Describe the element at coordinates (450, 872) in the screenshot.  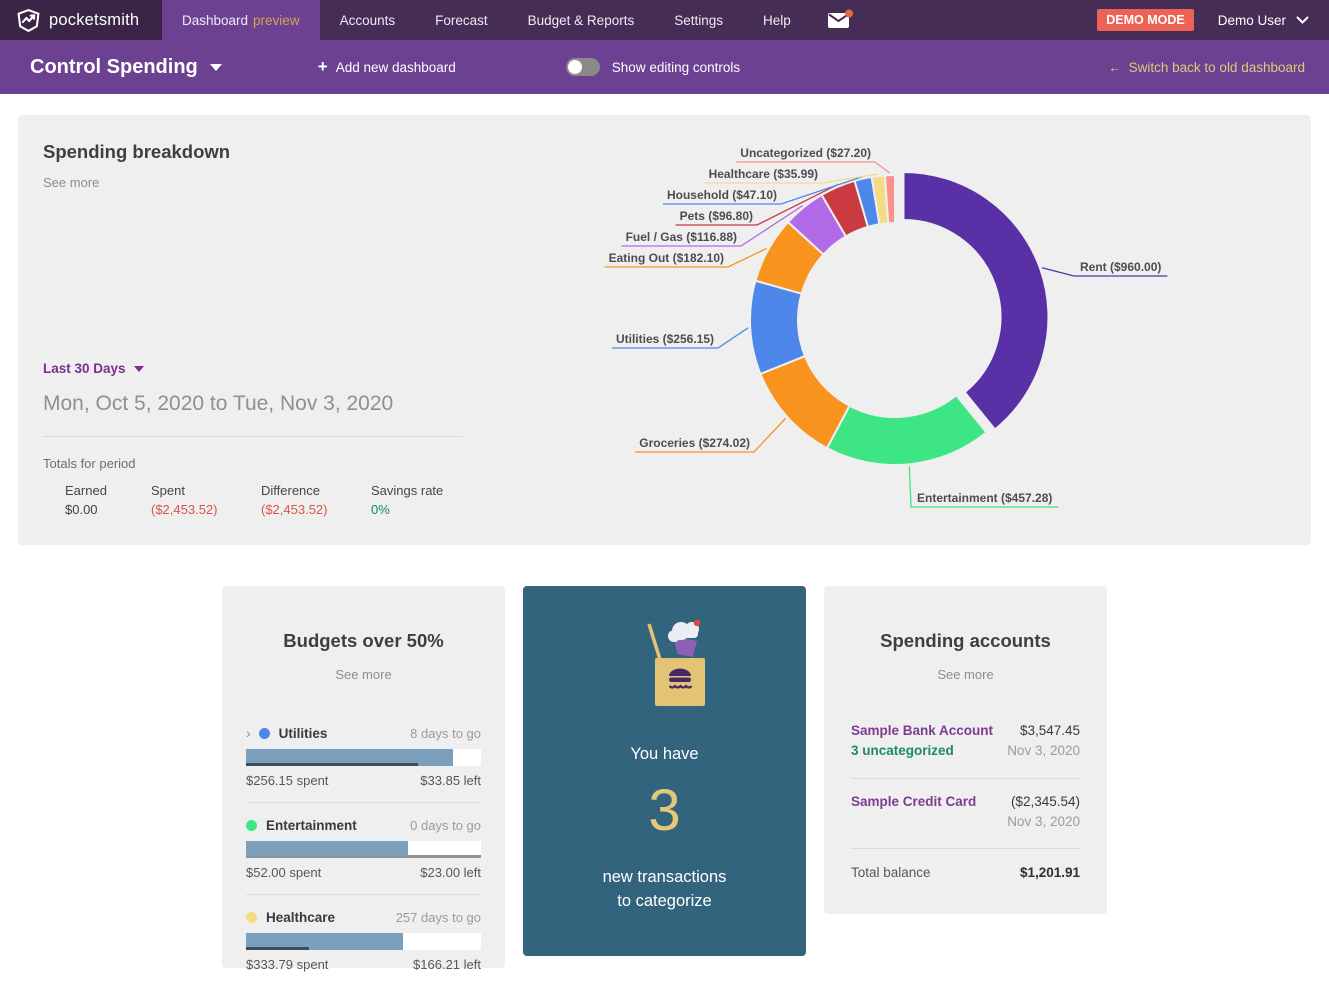
I see `budget-left: $23.00 left` at that location.